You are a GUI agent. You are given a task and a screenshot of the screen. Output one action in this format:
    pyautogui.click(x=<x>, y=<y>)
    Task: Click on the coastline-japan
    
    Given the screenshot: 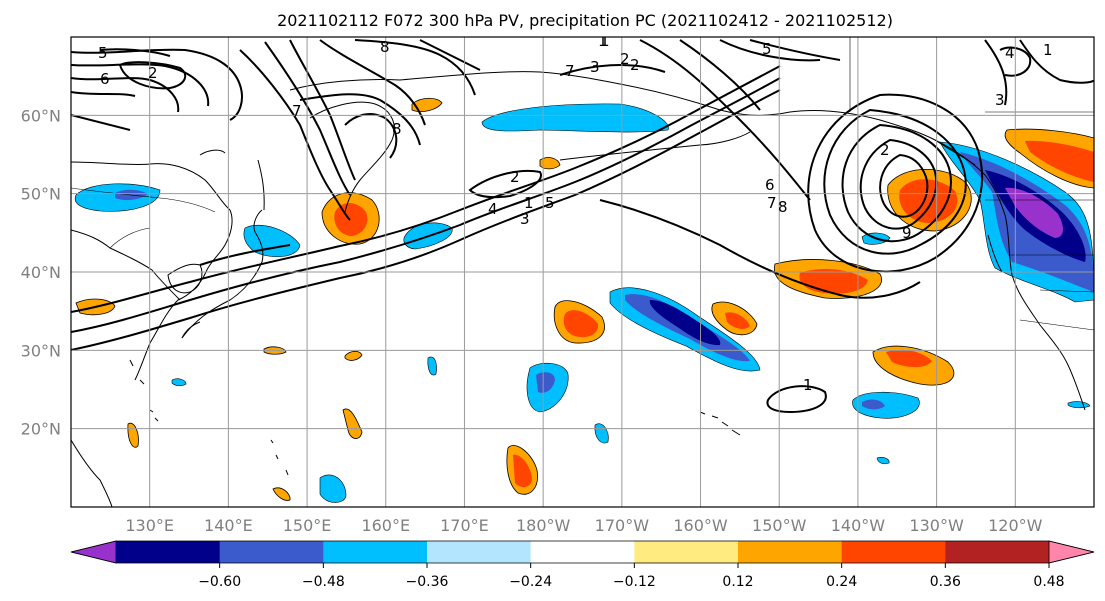 What is the action you would take?
    pyautogui.click(x=191, y=330)
    